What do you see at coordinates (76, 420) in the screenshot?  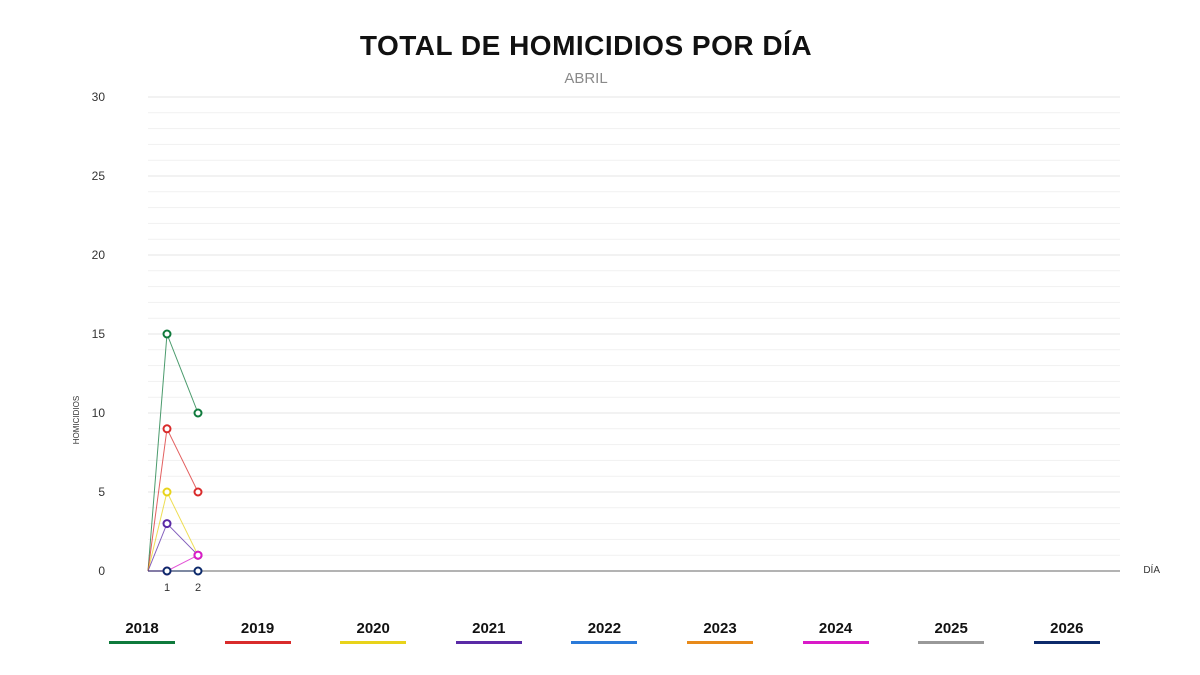 I see `y-axis-label: HOMICIDIOS` at bounding box center [76, 420].